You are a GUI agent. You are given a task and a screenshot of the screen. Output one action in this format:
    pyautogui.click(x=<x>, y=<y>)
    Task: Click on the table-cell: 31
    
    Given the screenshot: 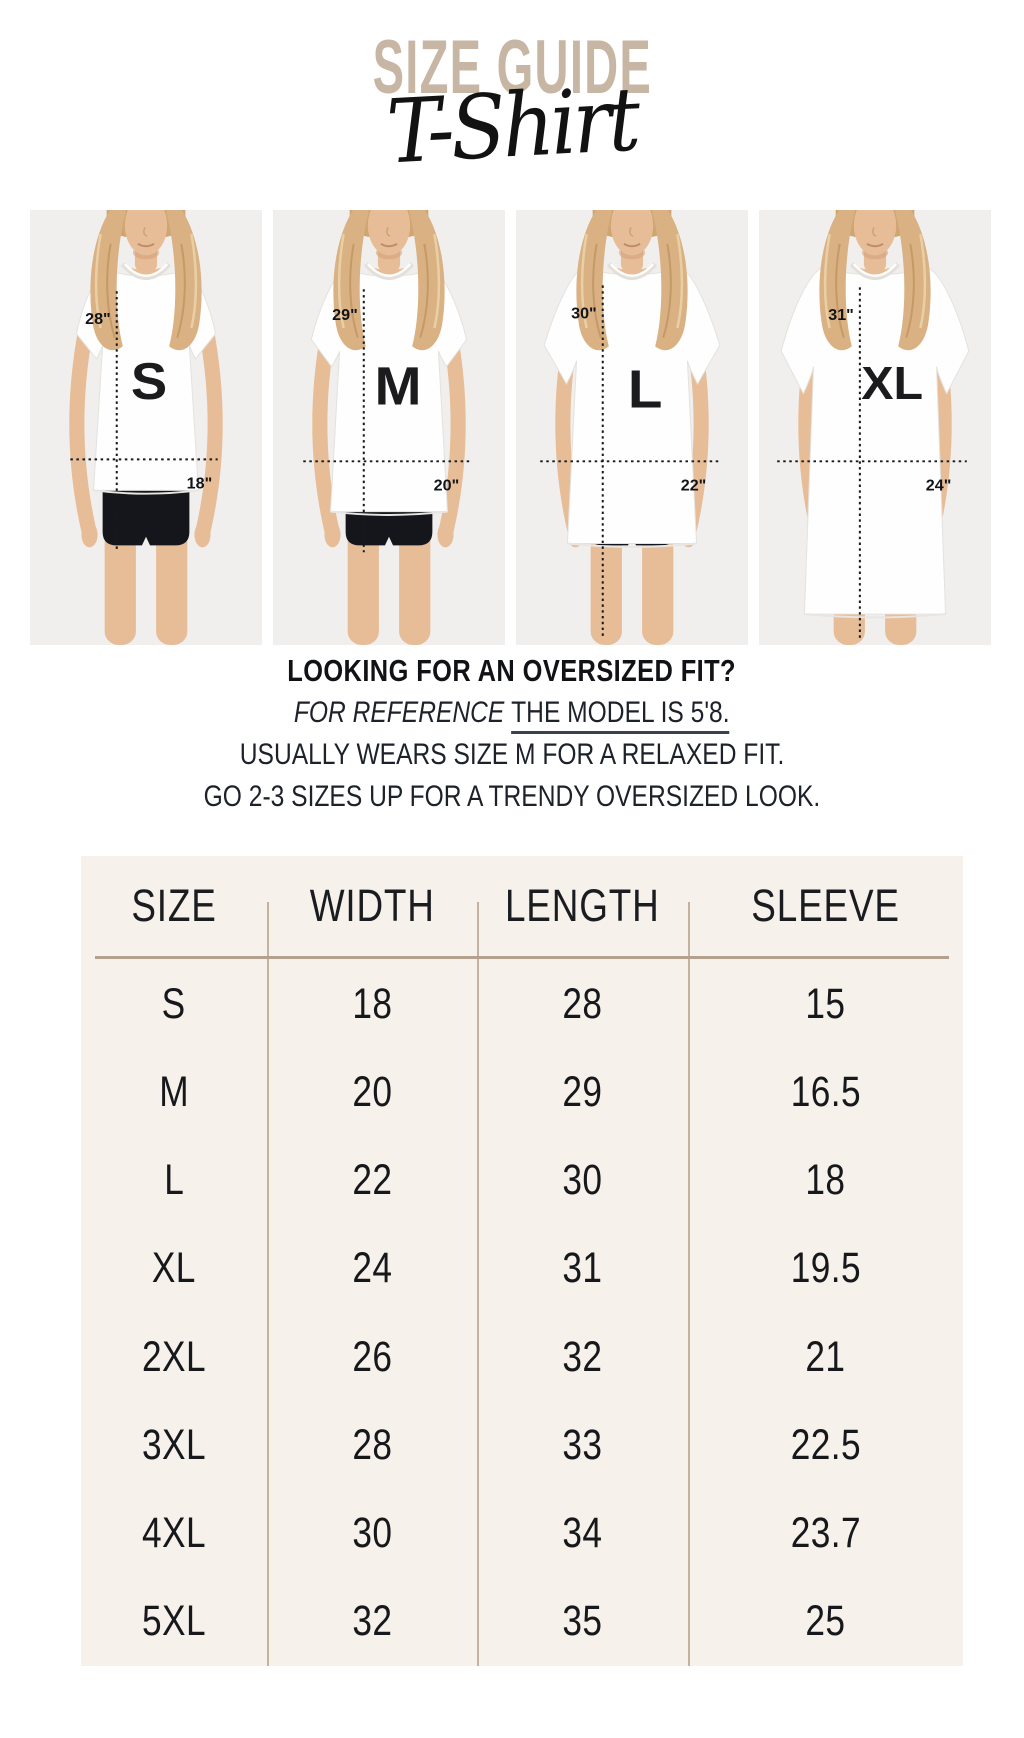 What is the action you would take?
    pyautogui.click(x=582, y=1268)
    